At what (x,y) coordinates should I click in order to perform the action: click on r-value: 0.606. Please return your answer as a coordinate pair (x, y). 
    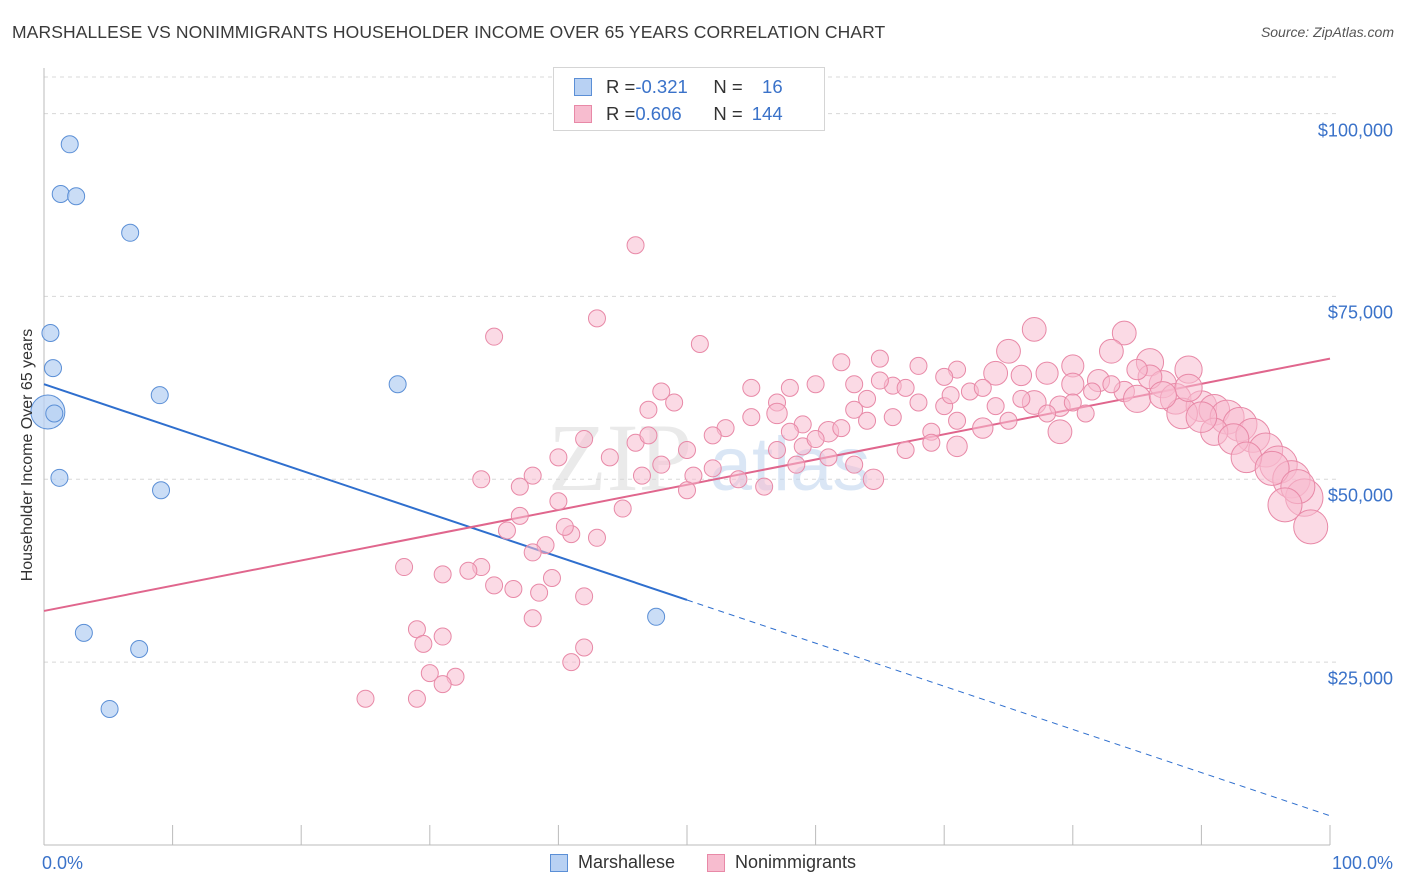
    Looking at the image, I should click on (658, 113).